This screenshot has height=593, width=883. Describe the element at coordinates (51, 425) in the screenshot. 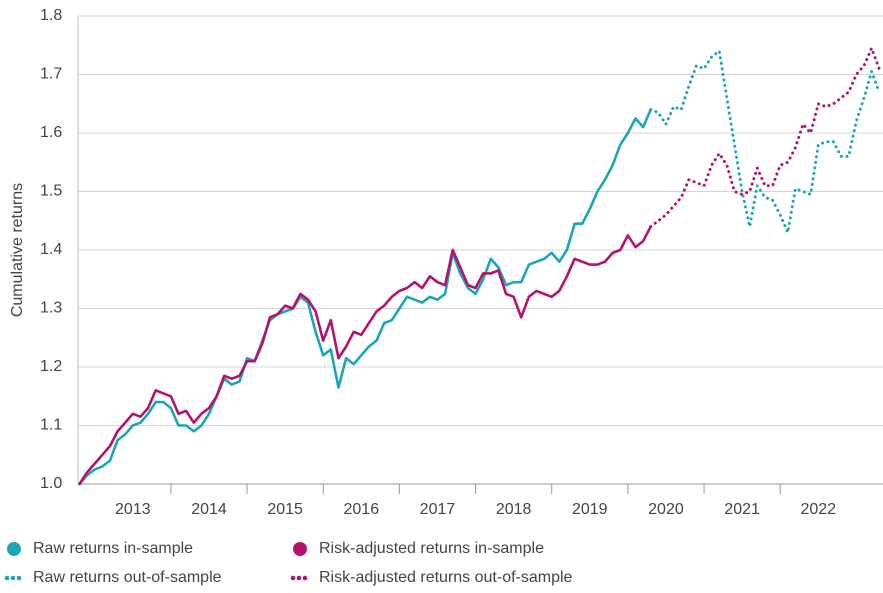

I see `y-tick-label: 1.1` at that location.